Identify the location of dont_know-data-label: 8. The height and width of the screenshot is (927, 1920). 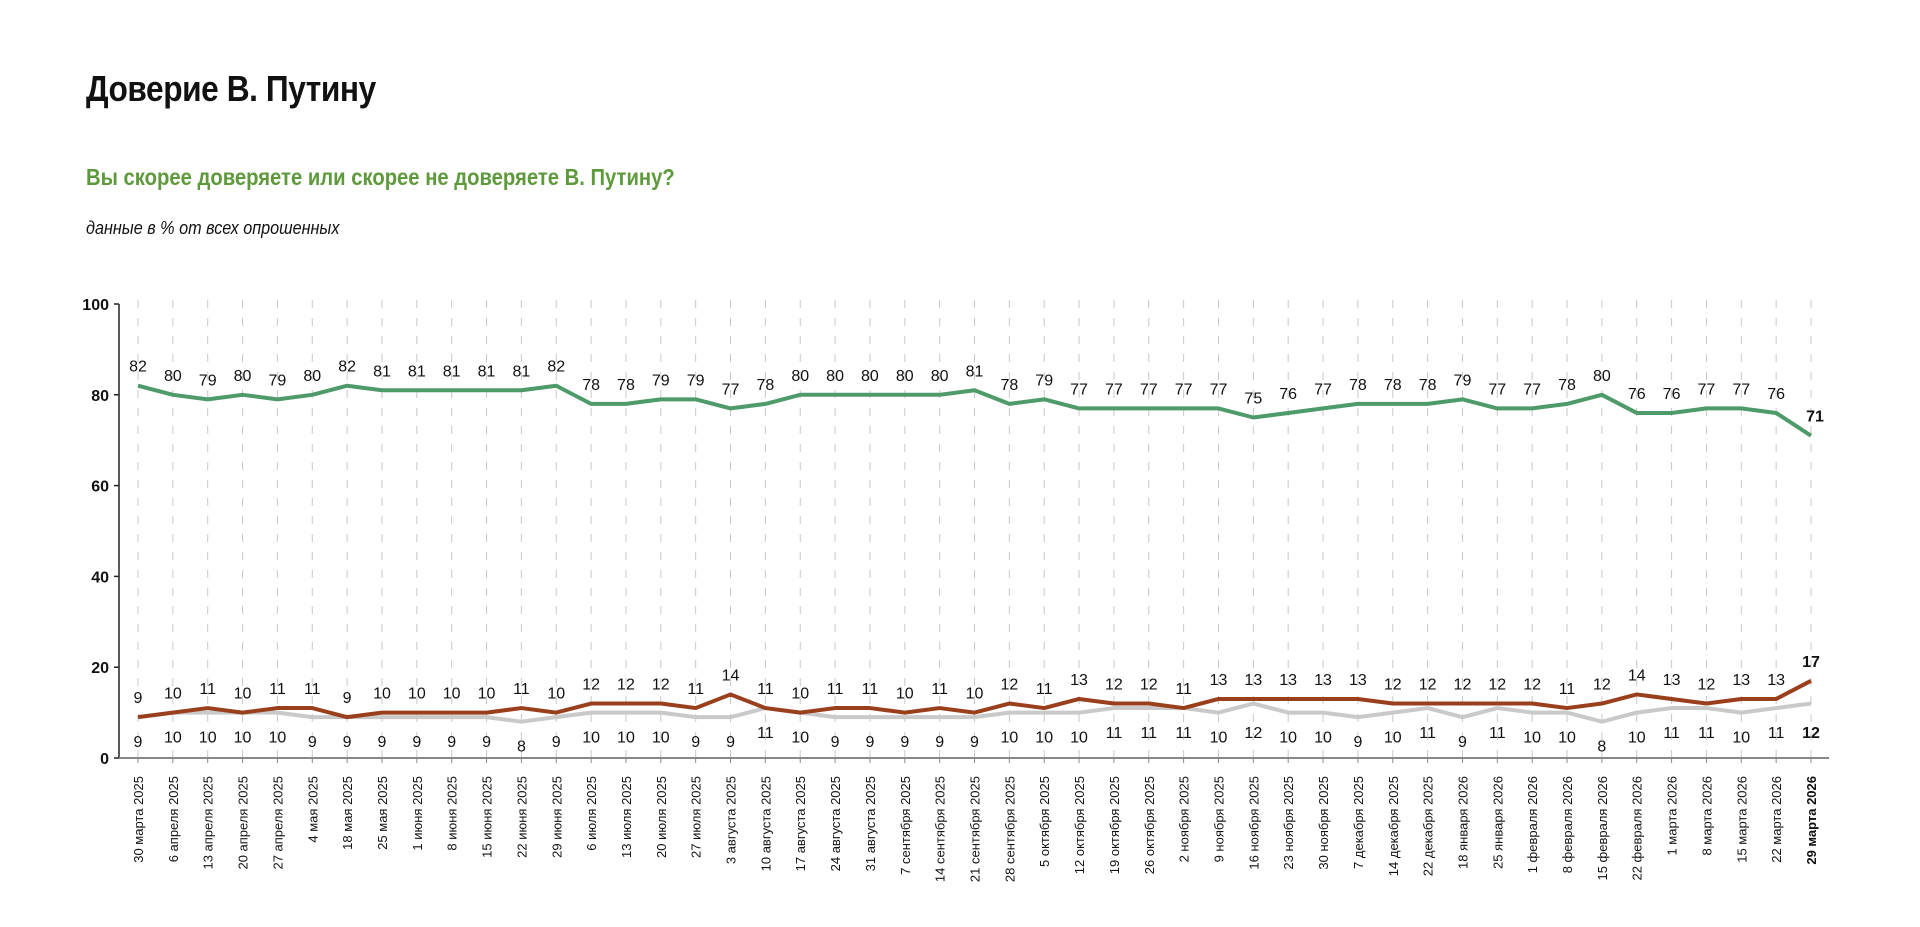
(1601, 747).